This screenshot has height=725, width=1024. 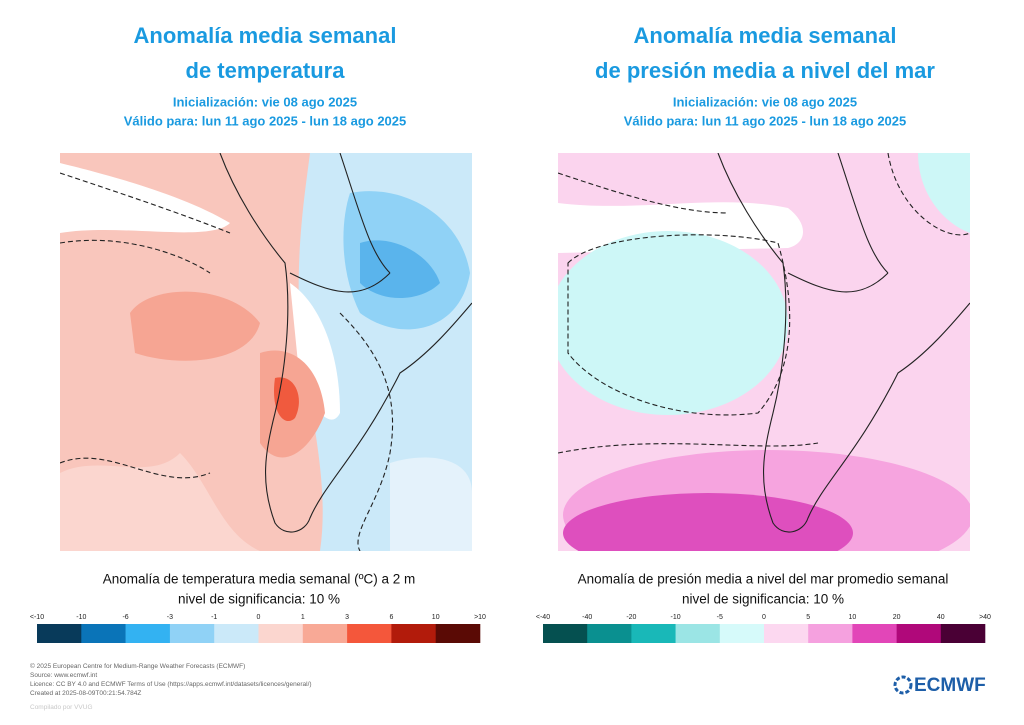 I want to click on colorbar-label: 5, so click(x=808, y=617).